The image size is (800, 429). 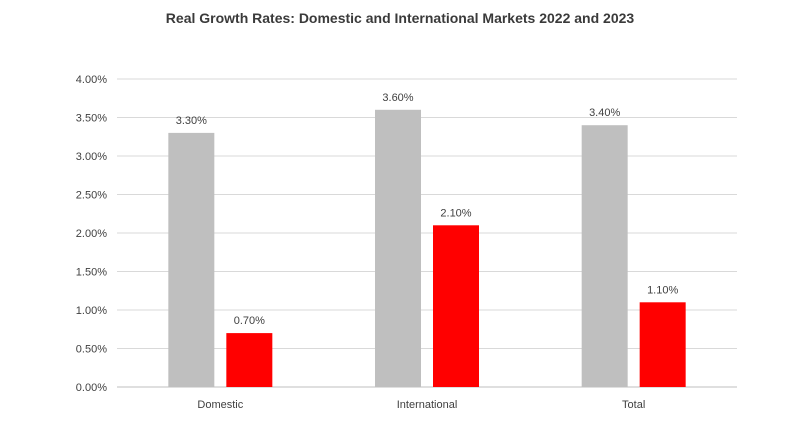 I want to click on bar-2023-international, so click(x=456, y=306).